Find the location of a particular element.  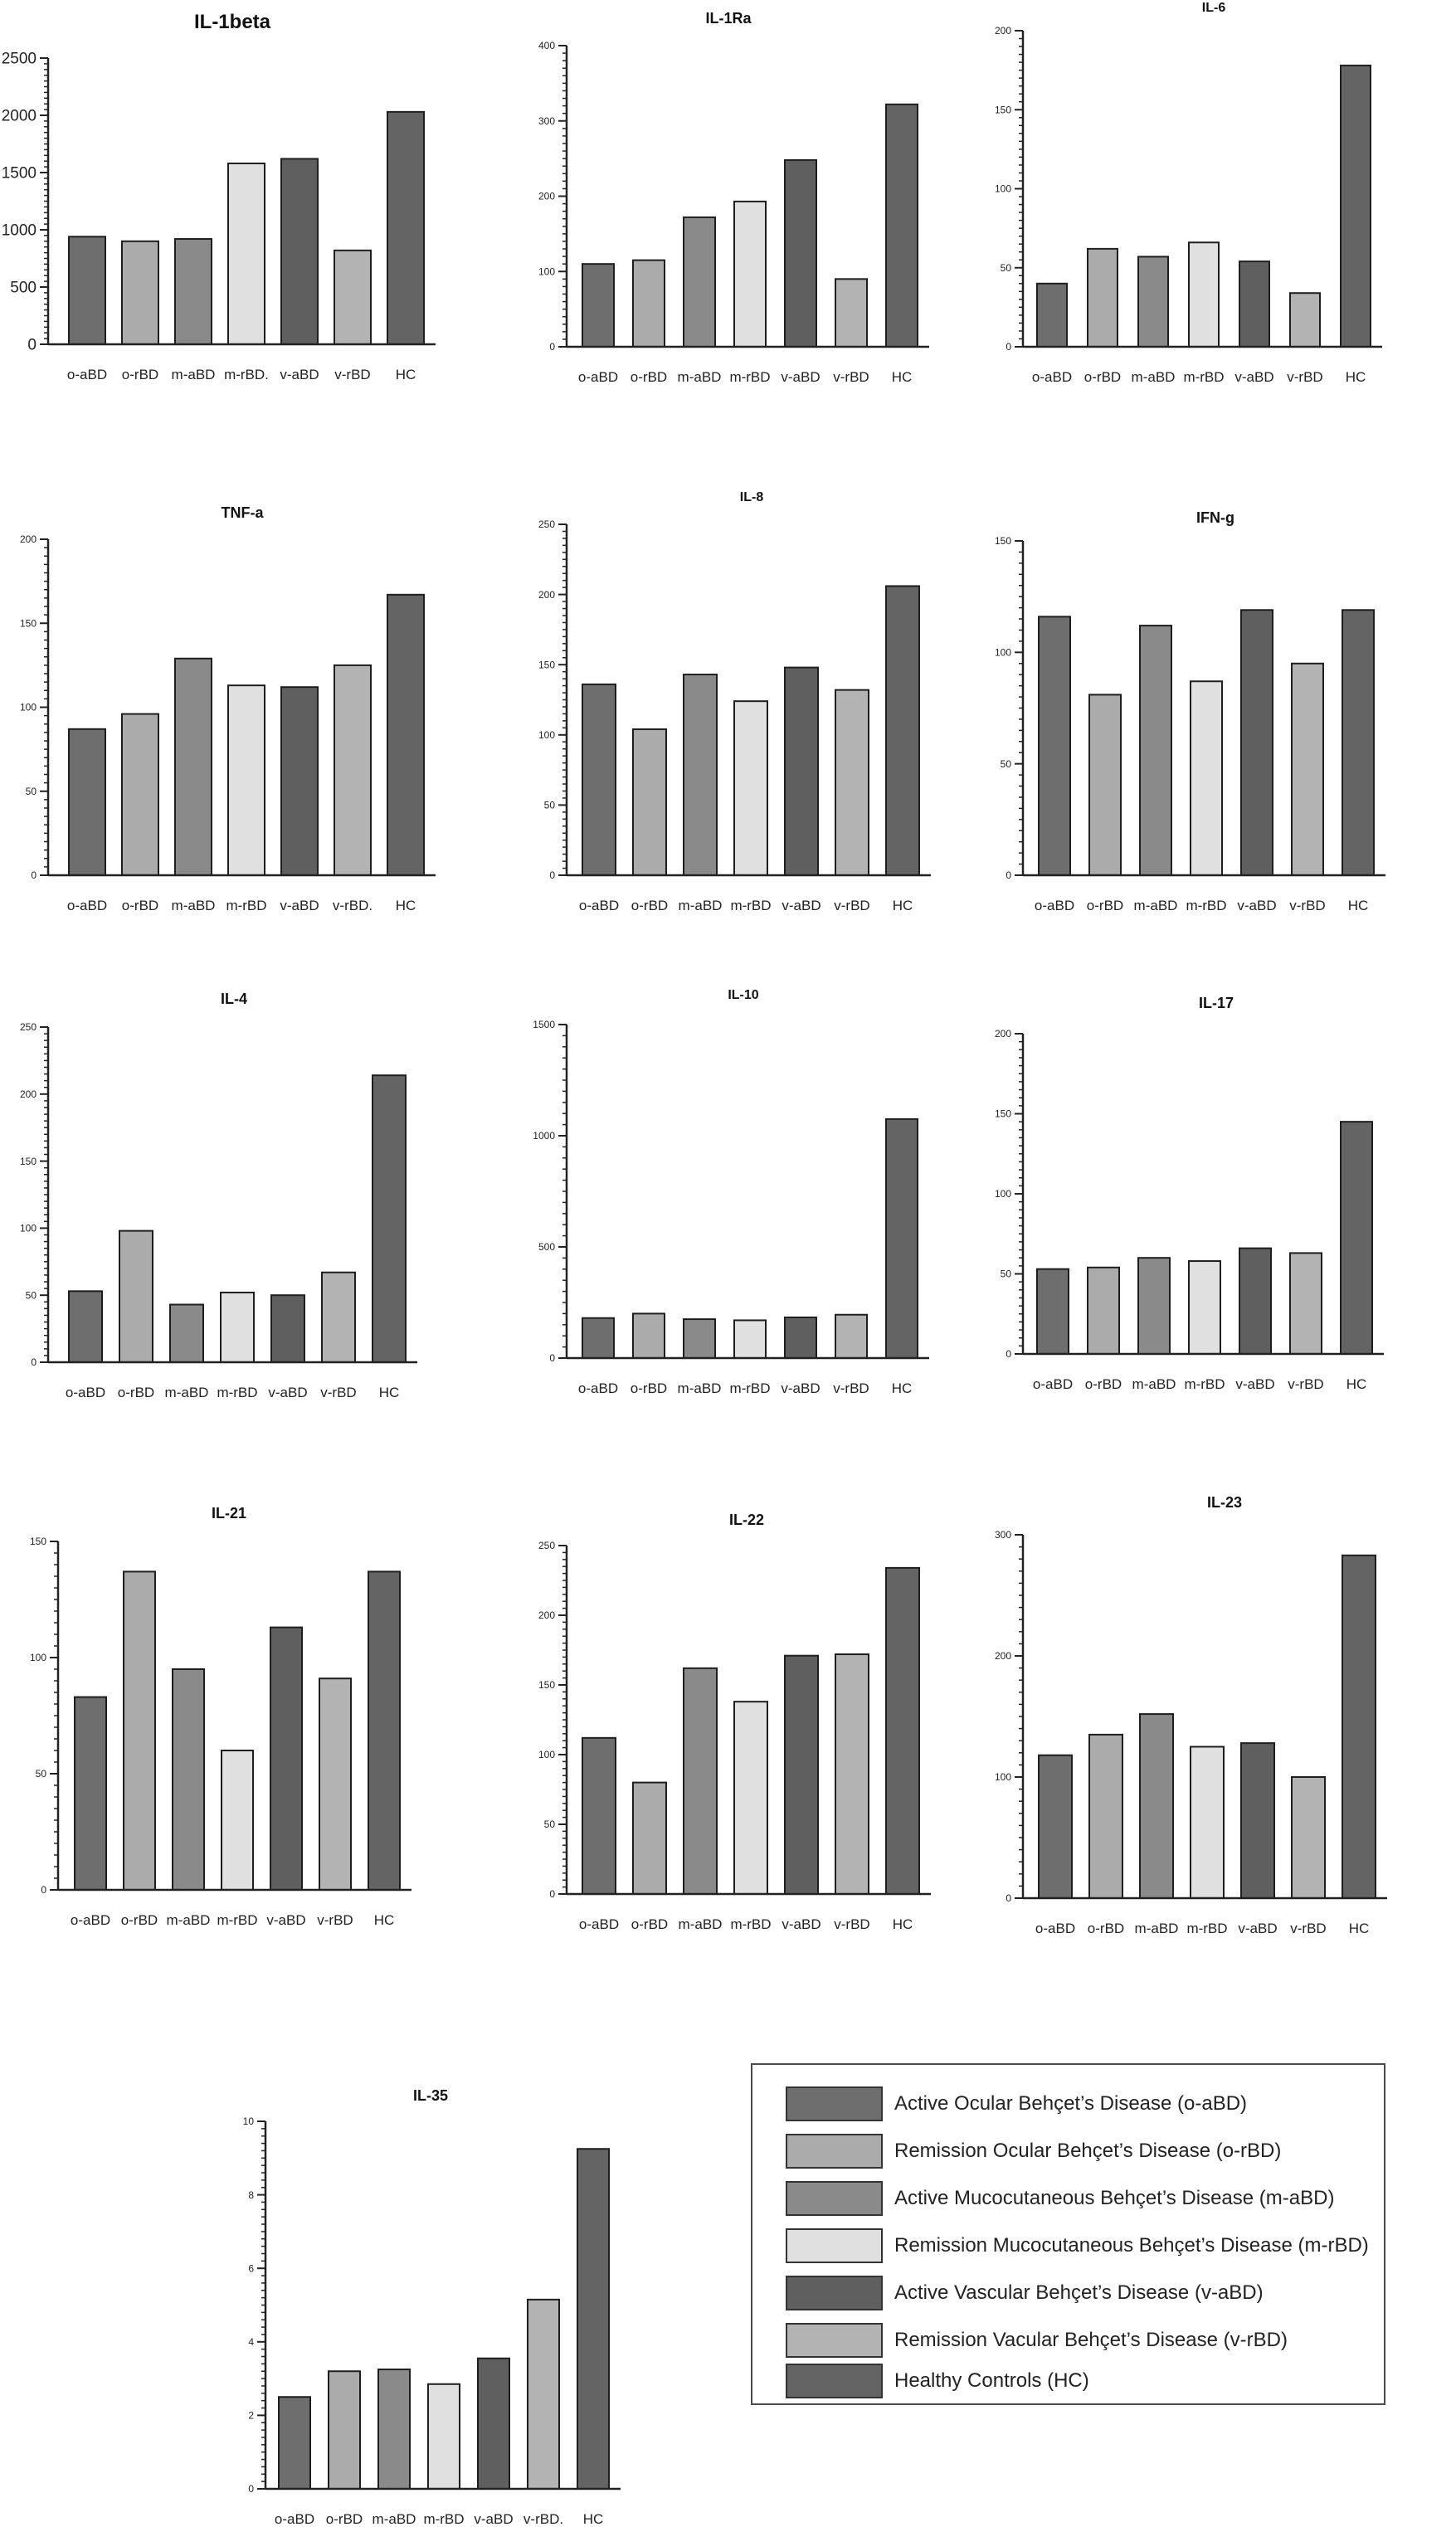

legend-swatch-hc is located at coordinates (834, 2381).